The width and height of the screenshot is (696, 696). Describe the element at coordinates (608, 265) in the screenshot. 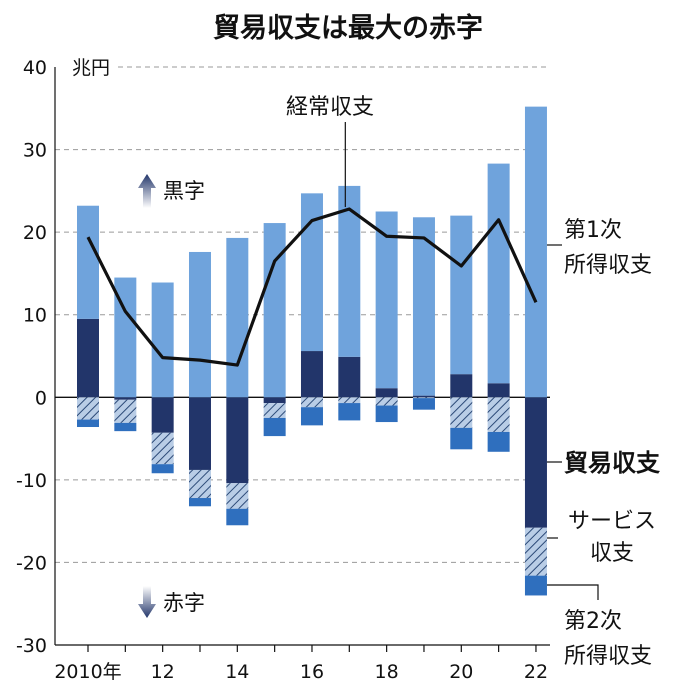

I see `label-primary-income: 所得収支` at that location.